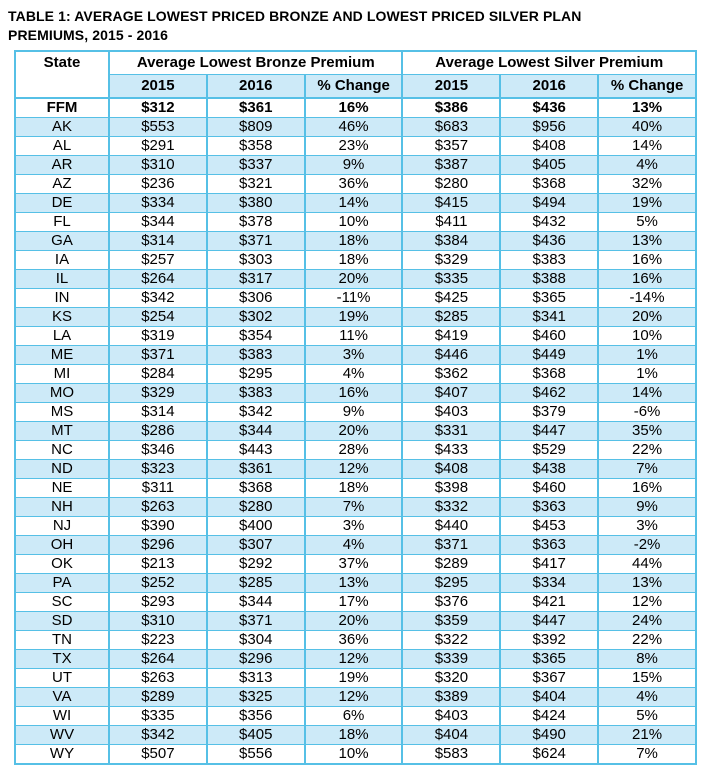 The image size is (702, 766). What do you see at coordinates (62, 202) in the screenshot?
I see `state-cell: DE` at bounding box center [62, 202].